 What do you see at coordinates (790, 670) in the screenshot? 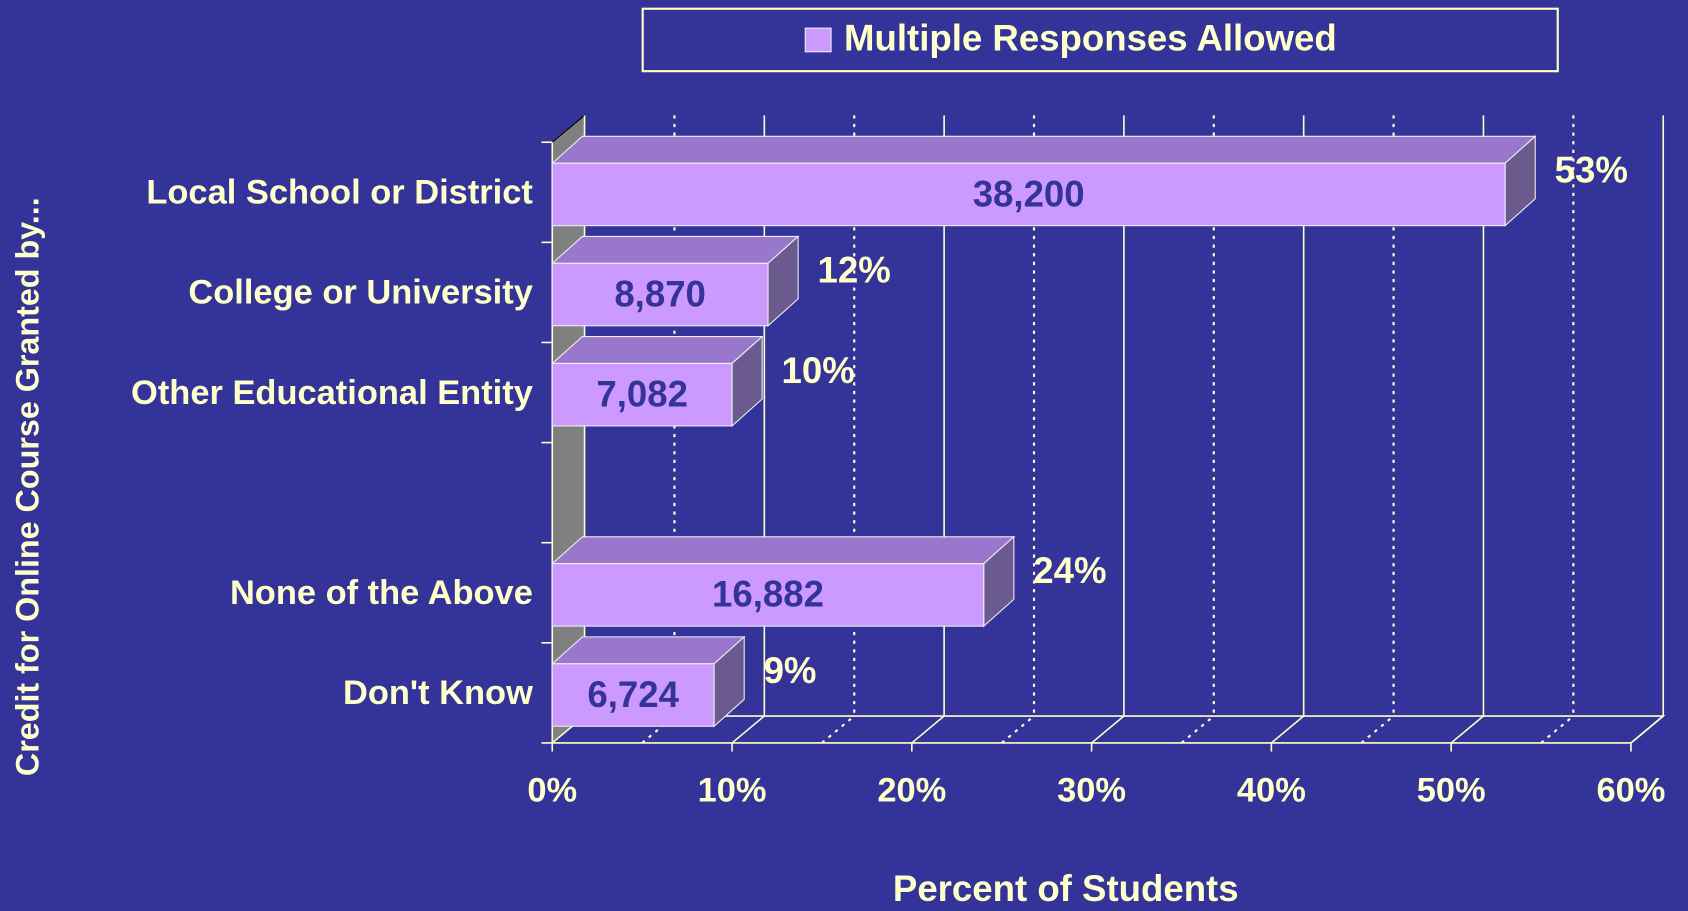
I see `value-label: 9%` at bounding box center [790, 670].